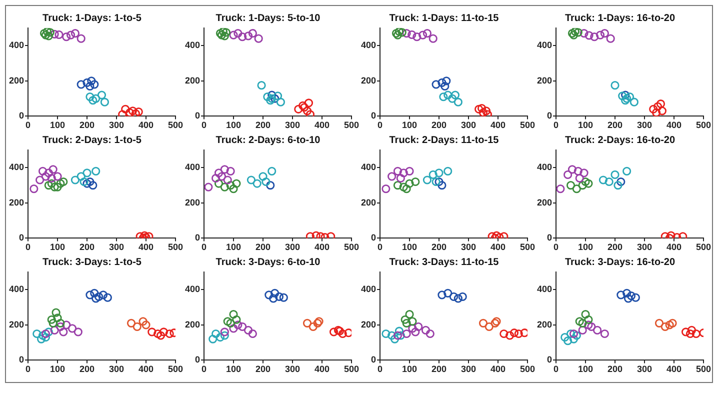  What do you see at coordinates (92, 140) in the screenshot?
I see `chart-title: Truck: 2-Days: 1-to-5` at bounding box center [92, 140].